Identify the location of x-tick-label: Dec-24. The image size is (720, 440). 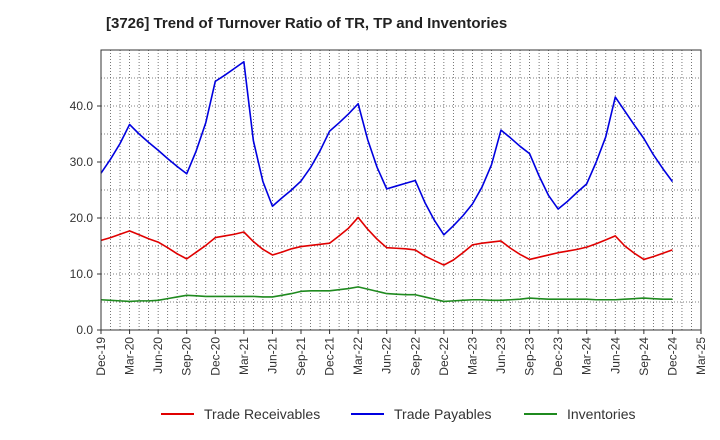
(672, 356).